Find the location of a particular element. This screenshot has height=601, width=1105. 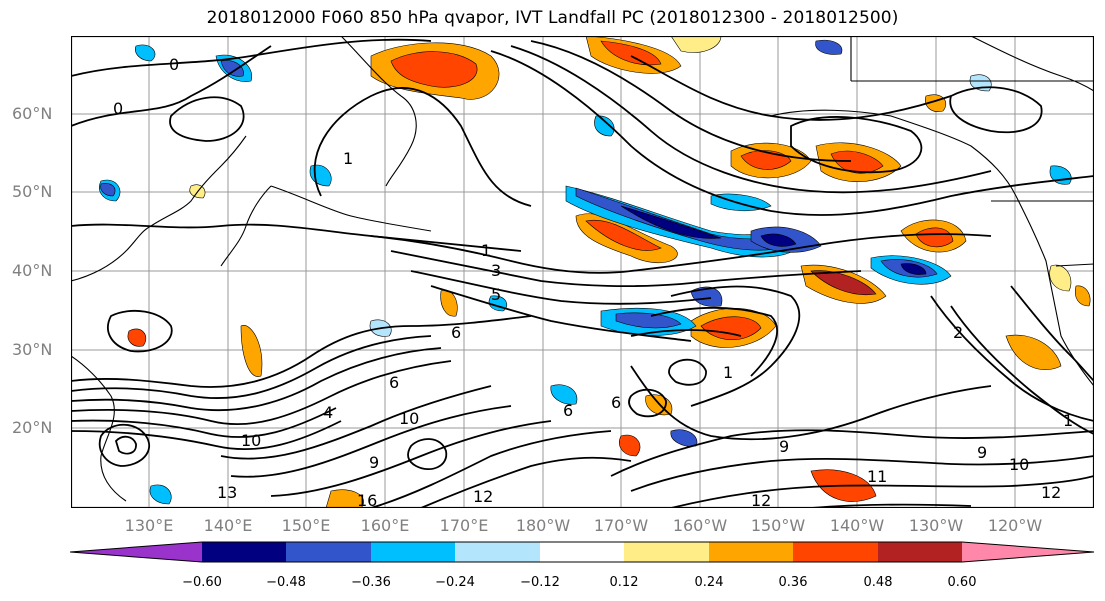

lat-label-60n: 60°N is located at coordinates (32, 113).